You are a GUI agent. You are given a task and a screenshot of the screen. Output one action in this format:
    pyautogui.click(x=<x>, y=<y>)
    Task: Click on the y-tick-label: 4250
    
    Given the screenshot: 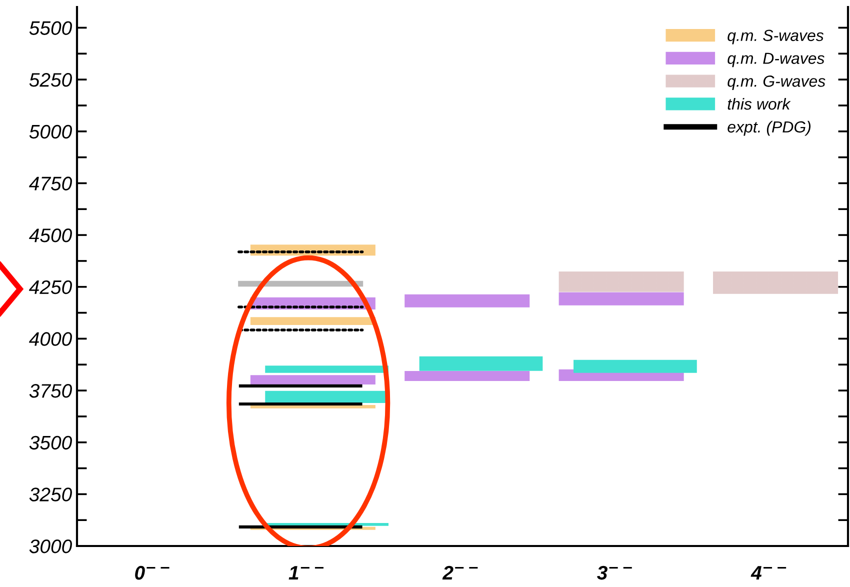 What is the action you would take?
    pyautogui.click(x=50, y=287)
    